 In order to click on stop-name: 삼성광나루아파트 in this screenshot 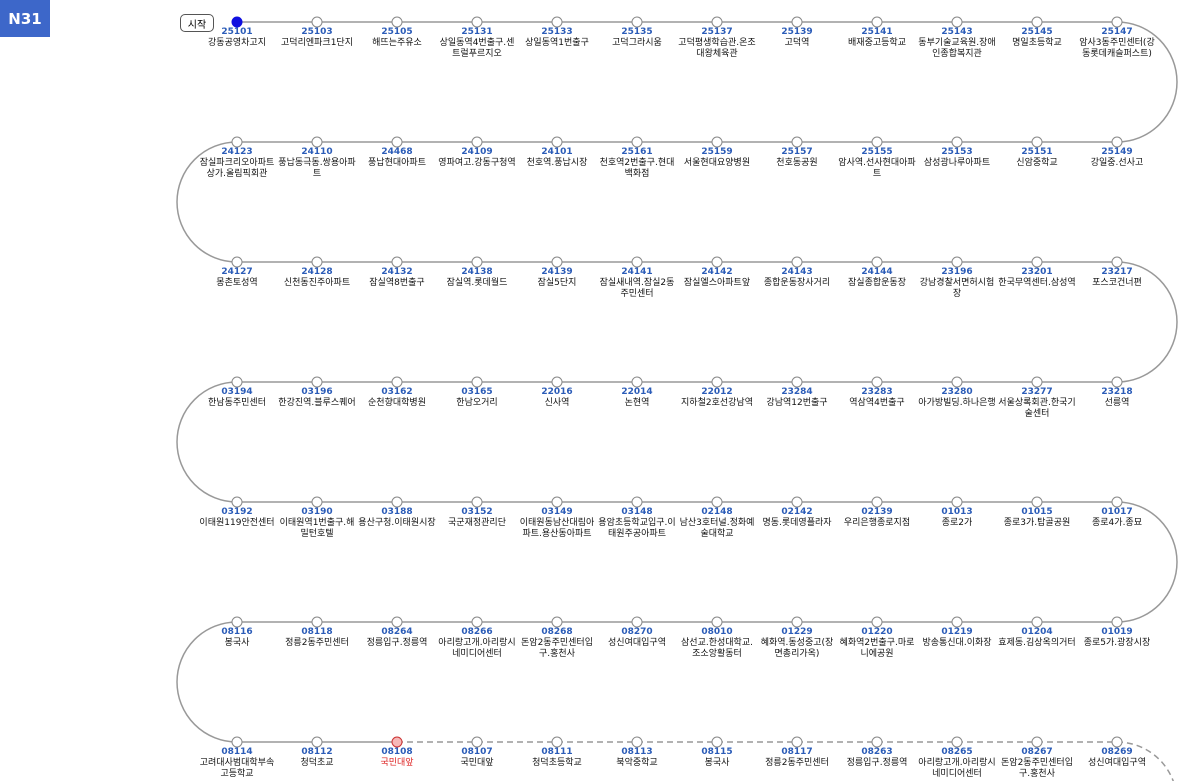, I will do `click(957, 163)`.